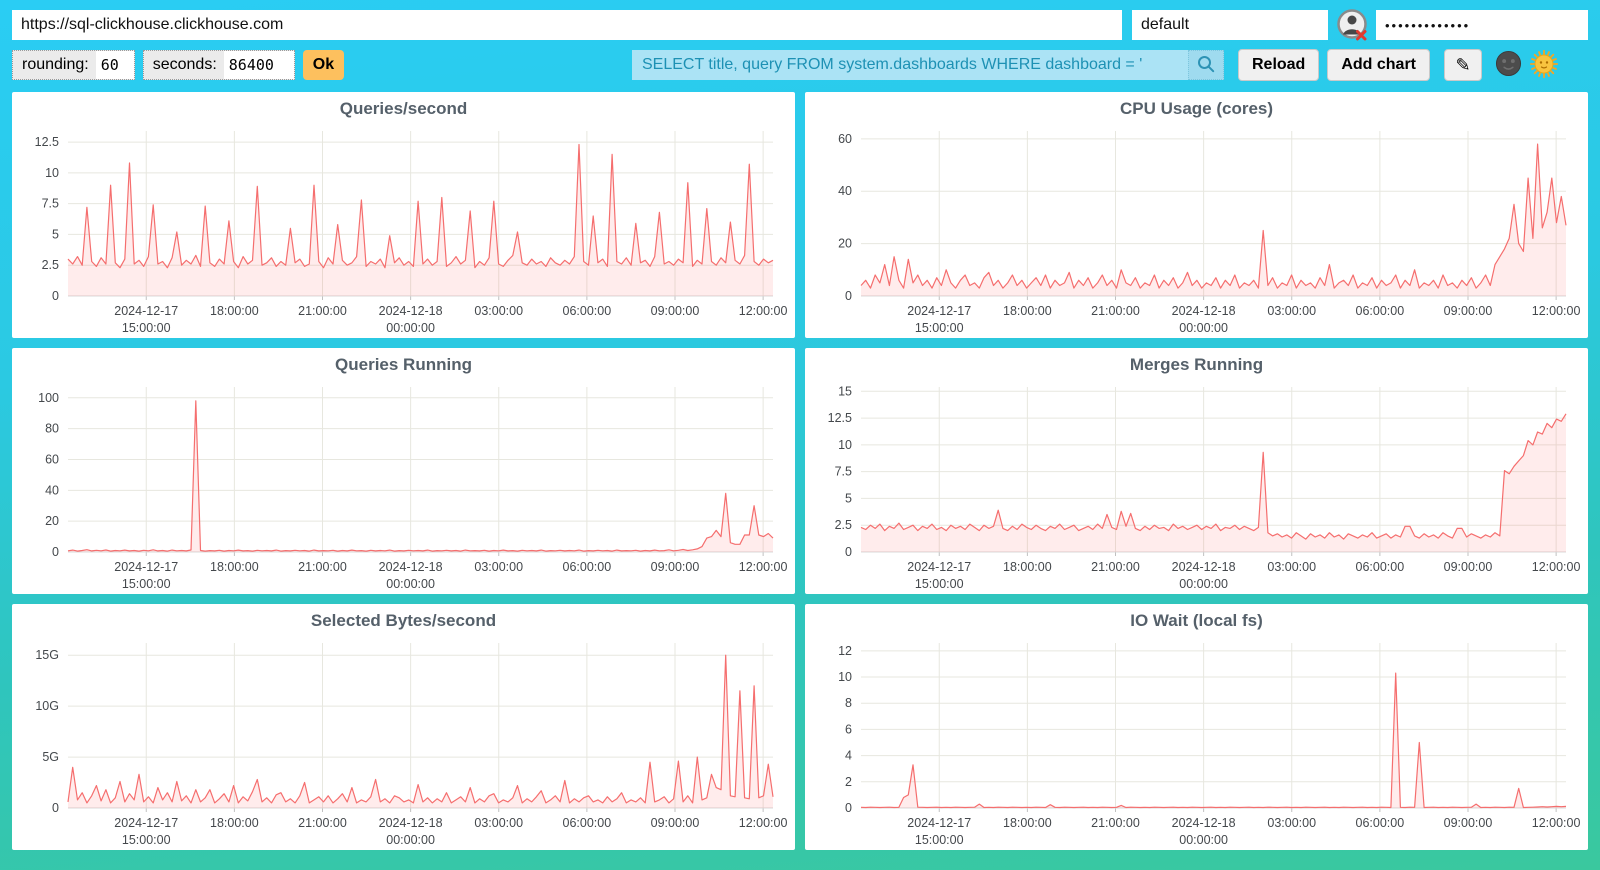  Describe the element at coordinates (1196, 364) in the screenshot. I see `chart-title: Merges Running` at that location.